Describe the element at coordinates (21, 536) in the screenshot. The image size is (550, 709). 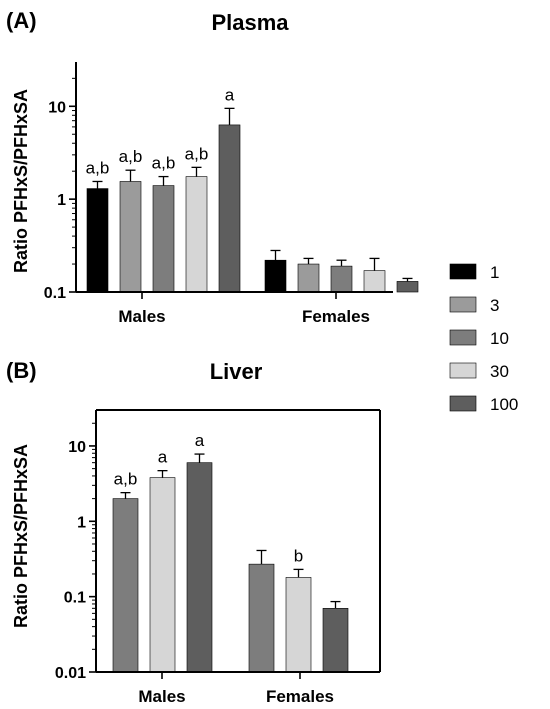
I see `y-axis-title-liver: Ratio PFHxS/PFHxSA` at that location.